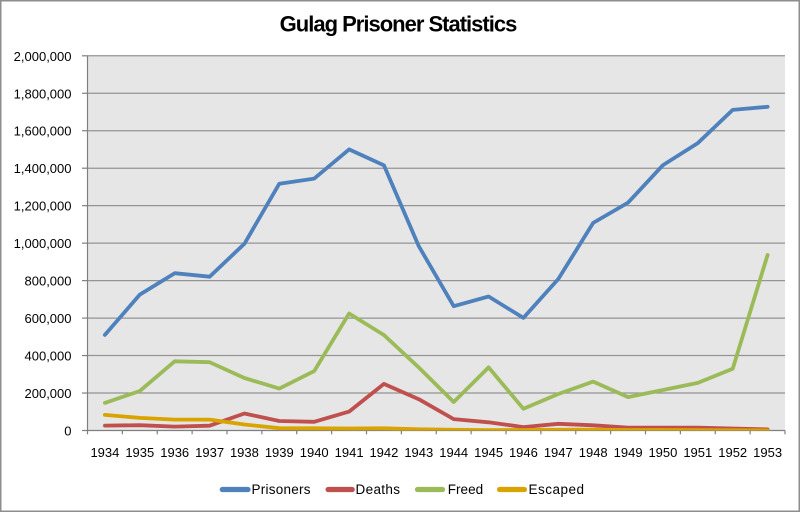 This screenshot has width=800, height=512. What do you see at coordinates (209, 452) in the screenshot?
I see `svg-text: 1937` at bounding box center [209, 452].